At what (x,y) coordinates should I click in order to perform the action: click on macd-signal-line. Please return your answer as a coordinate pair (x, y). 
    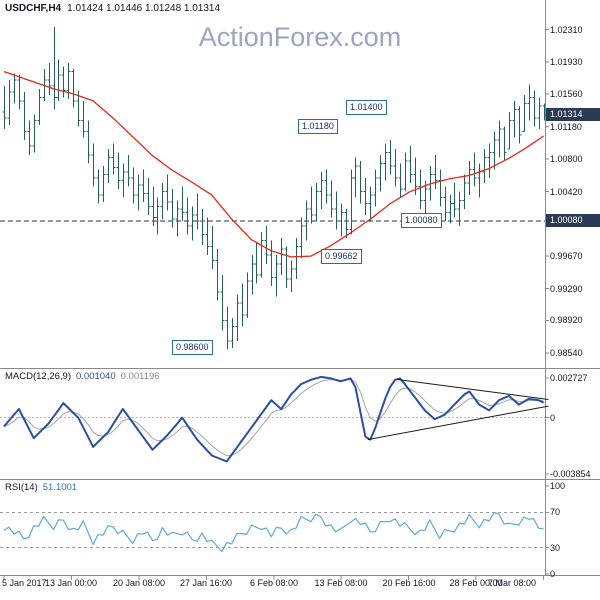
    Looking at the image, I should click on (273, 418).